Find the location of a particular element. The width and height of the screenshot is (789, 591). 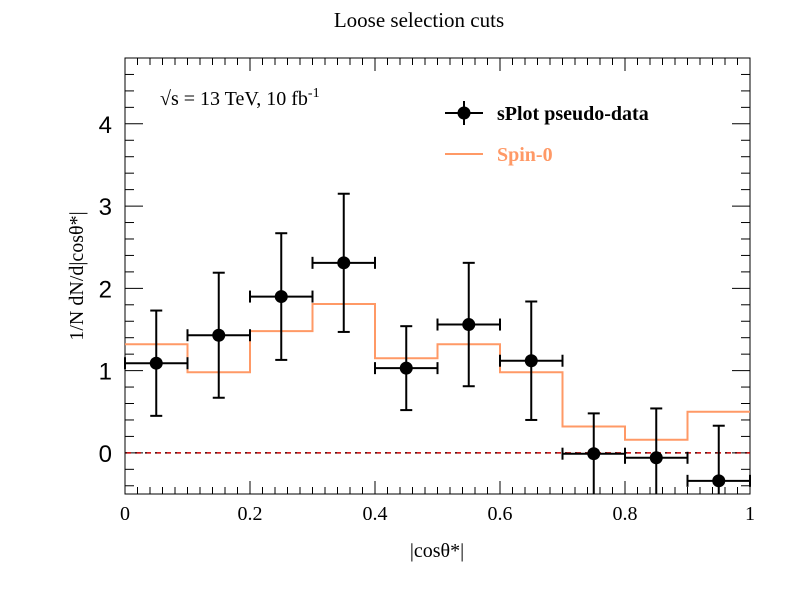

y-tick-label: 1 is located at coordinates (105, 372).